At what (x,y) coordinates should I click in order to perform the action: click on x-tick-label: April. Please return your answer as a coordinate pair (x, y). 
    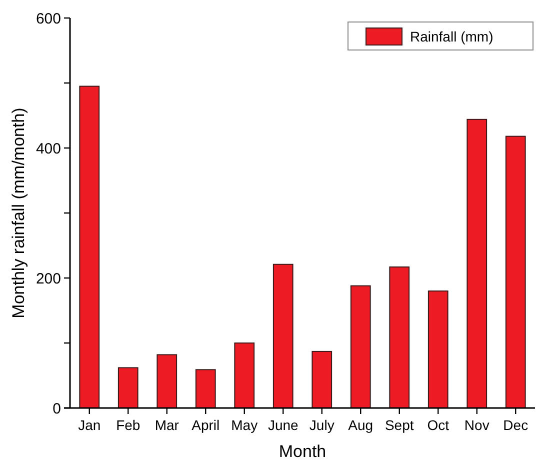
    Looking at the image, I should click on (206, 425).